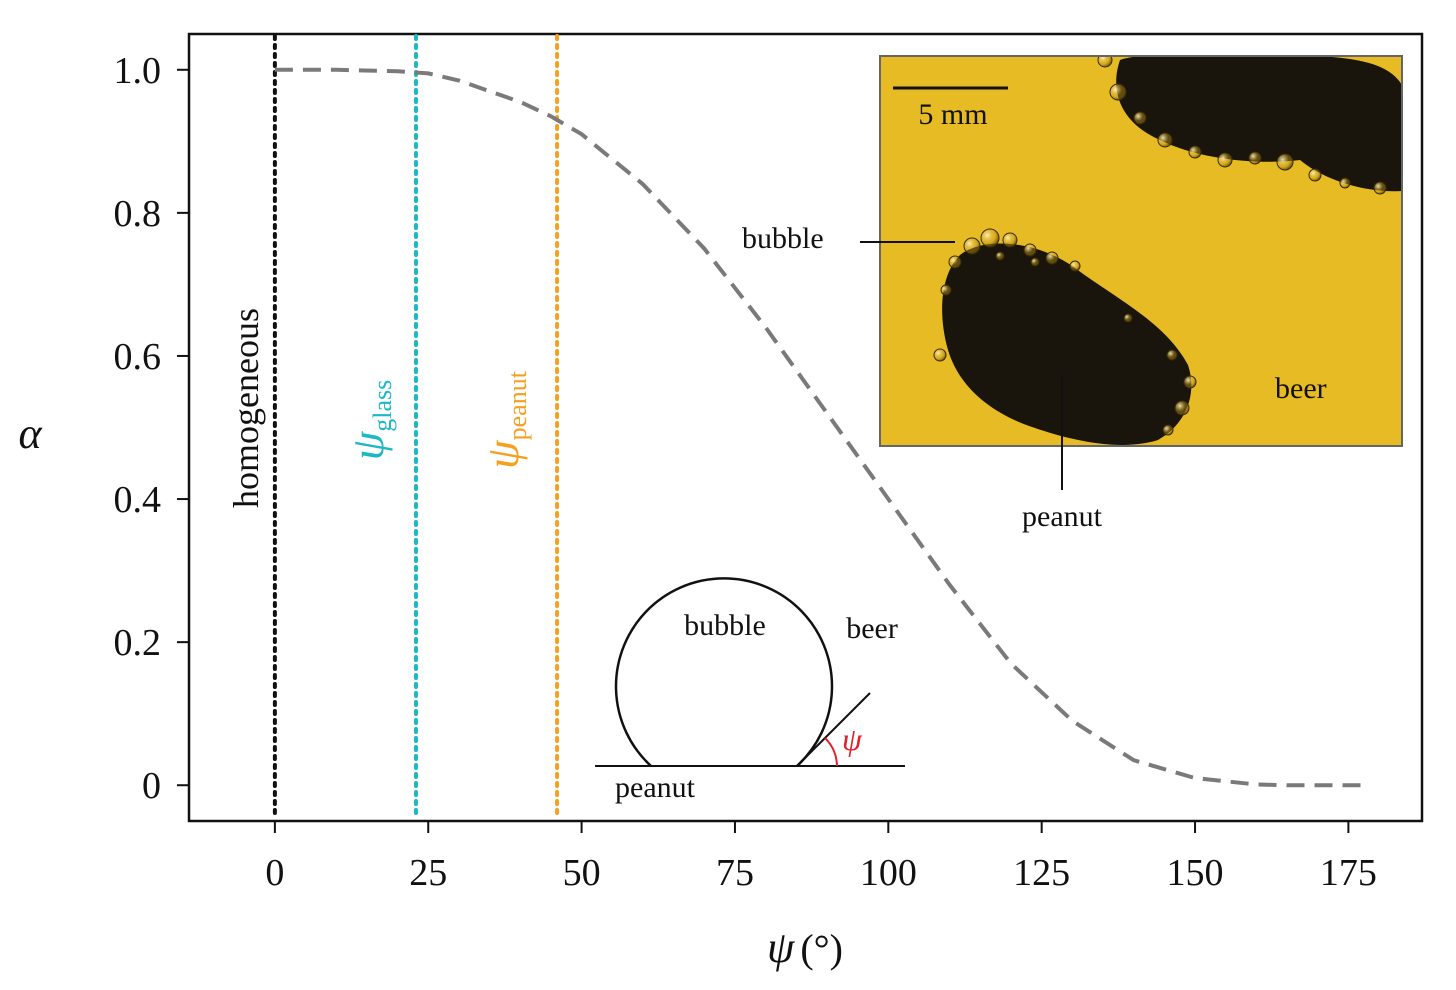 This screenshot has height=990, width=1456. What do you see at coordinates (428, 873) in the screenshot?
I see `x-tick-label: 25` at bounding box center [428, 873].